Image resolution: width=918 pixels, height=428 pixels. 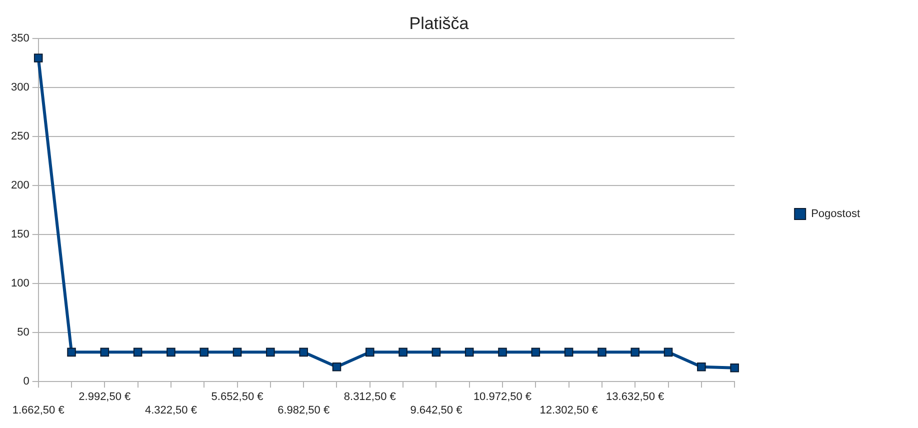 What do you see at coordinates (26, 382) in the screenshot?
I see `y-tick-label: 0` at bounding box center [26, 382].